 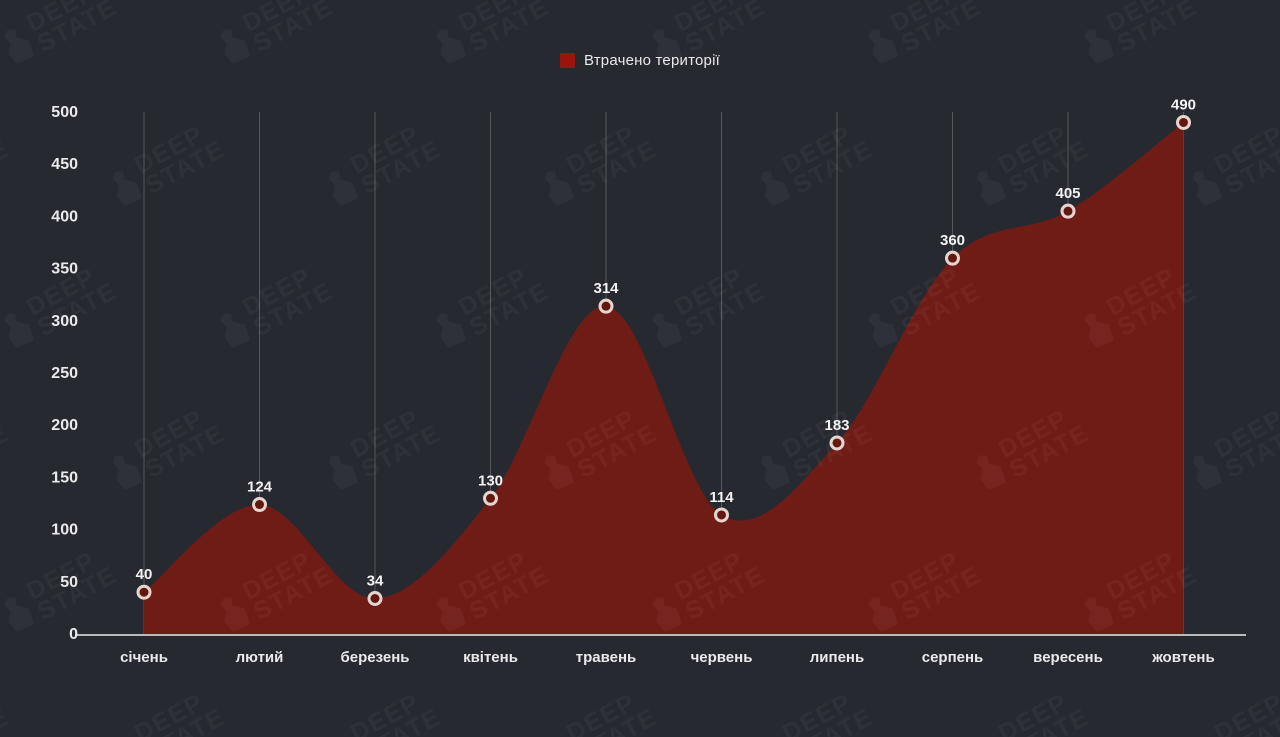 I want to click on y-tick-label: 350, so click(x=64, y=269).